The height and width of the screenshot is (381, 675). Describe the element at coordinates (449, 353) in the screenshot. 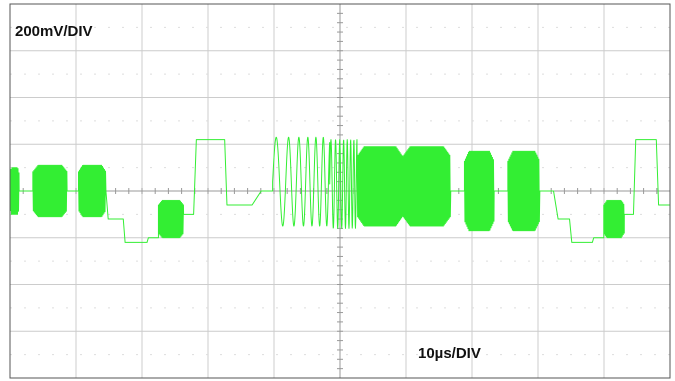

I see `horizontal-scale-label: 10µs/DIV` at that location.